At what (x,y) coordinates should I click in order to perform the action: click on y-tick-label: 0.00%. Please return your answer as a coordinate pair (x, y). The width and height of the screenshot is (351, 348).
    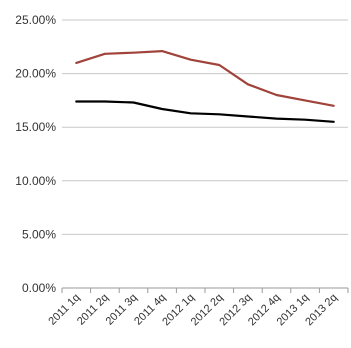
    Looking at the image, I should click on (39, 288).